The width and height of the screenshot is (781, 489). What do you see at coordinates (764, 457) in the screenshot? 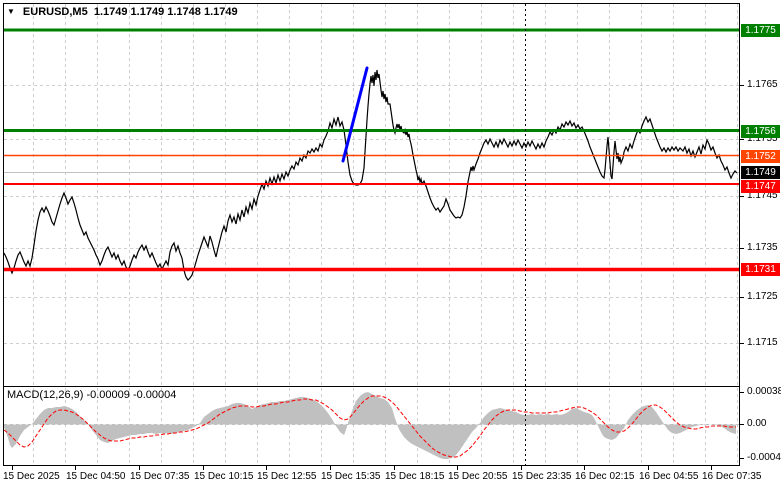
I see `macd-scale-label--0.00042: -0.00042` at bounding box center [764, 457].